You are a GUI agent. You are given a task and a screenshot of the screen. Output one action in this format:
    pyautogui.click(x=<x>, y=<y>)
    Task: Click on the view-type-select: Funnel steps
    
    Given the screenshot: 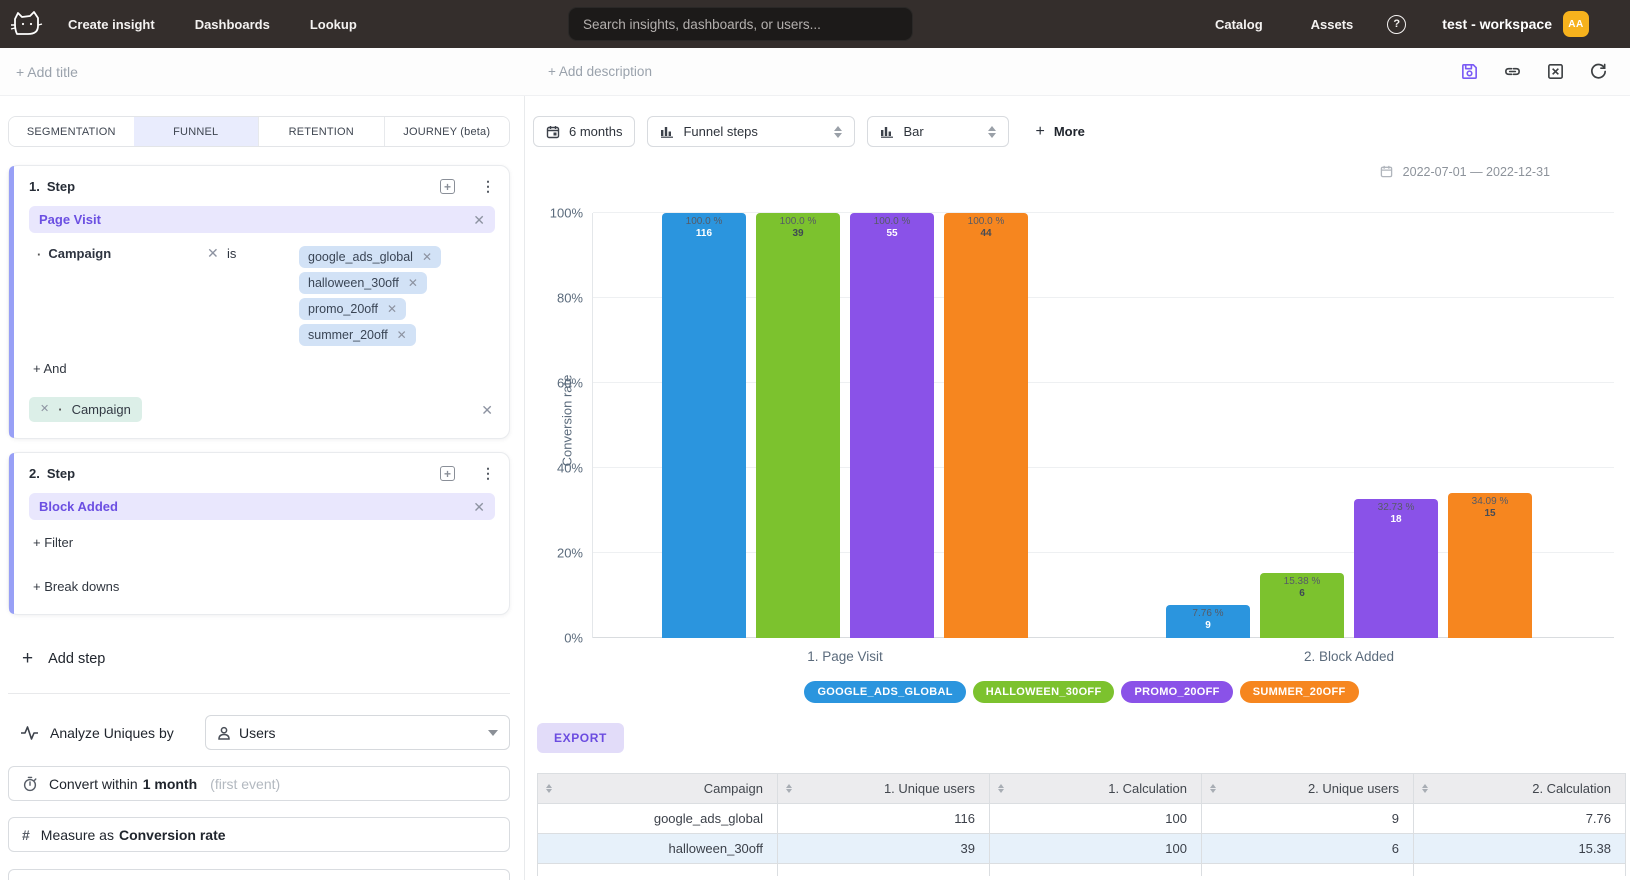 What is the action you would take?
    pyautogui.click(x=751, y=131)
    